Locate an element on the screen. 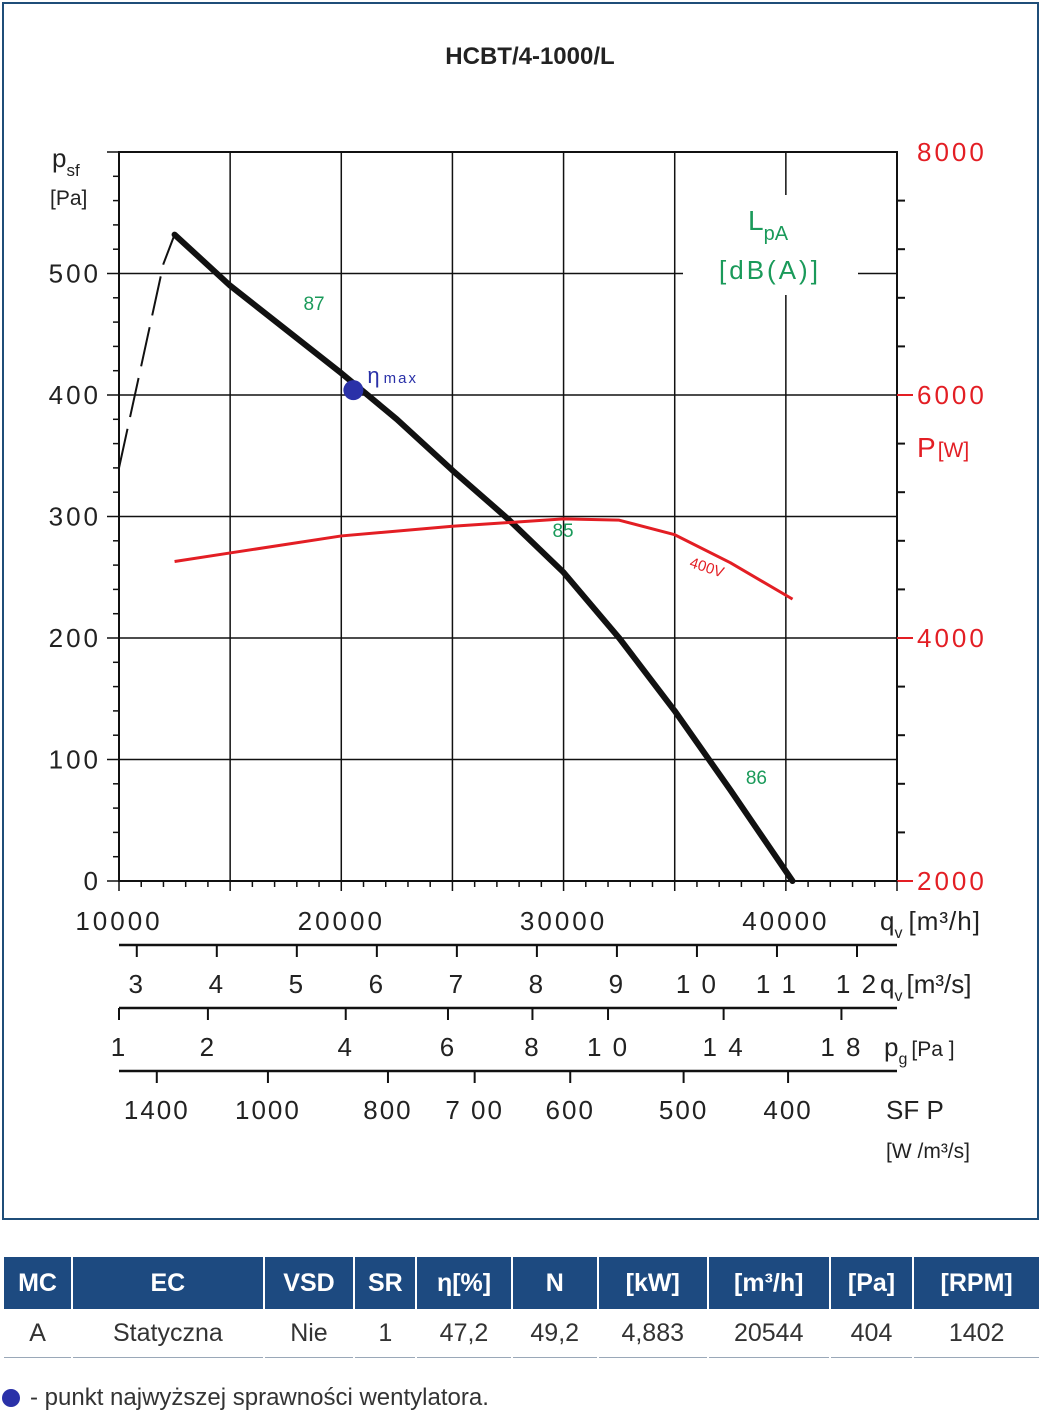  right-tick-label: 2000 is located at coordinates (952, 881).